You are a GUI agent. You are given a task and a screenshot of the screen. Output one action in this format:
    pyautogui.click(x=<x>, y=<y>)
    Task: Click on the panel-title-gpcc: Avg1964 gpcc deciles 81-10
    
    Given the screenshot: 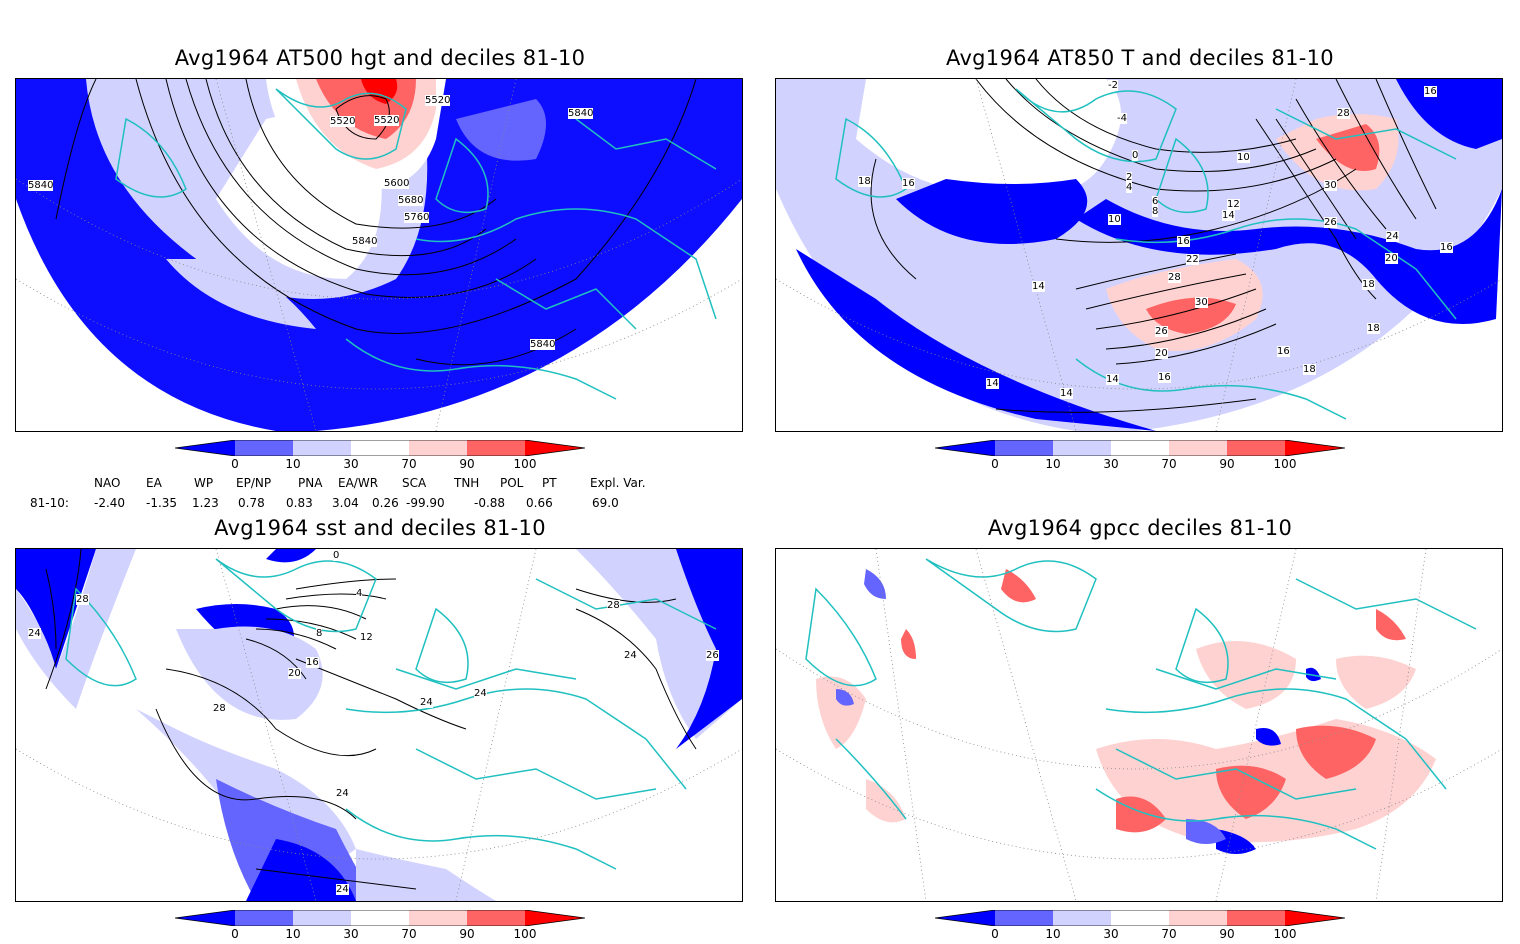 What is the action you would take?
    pyautogui.click(x=1140, y=528)
    